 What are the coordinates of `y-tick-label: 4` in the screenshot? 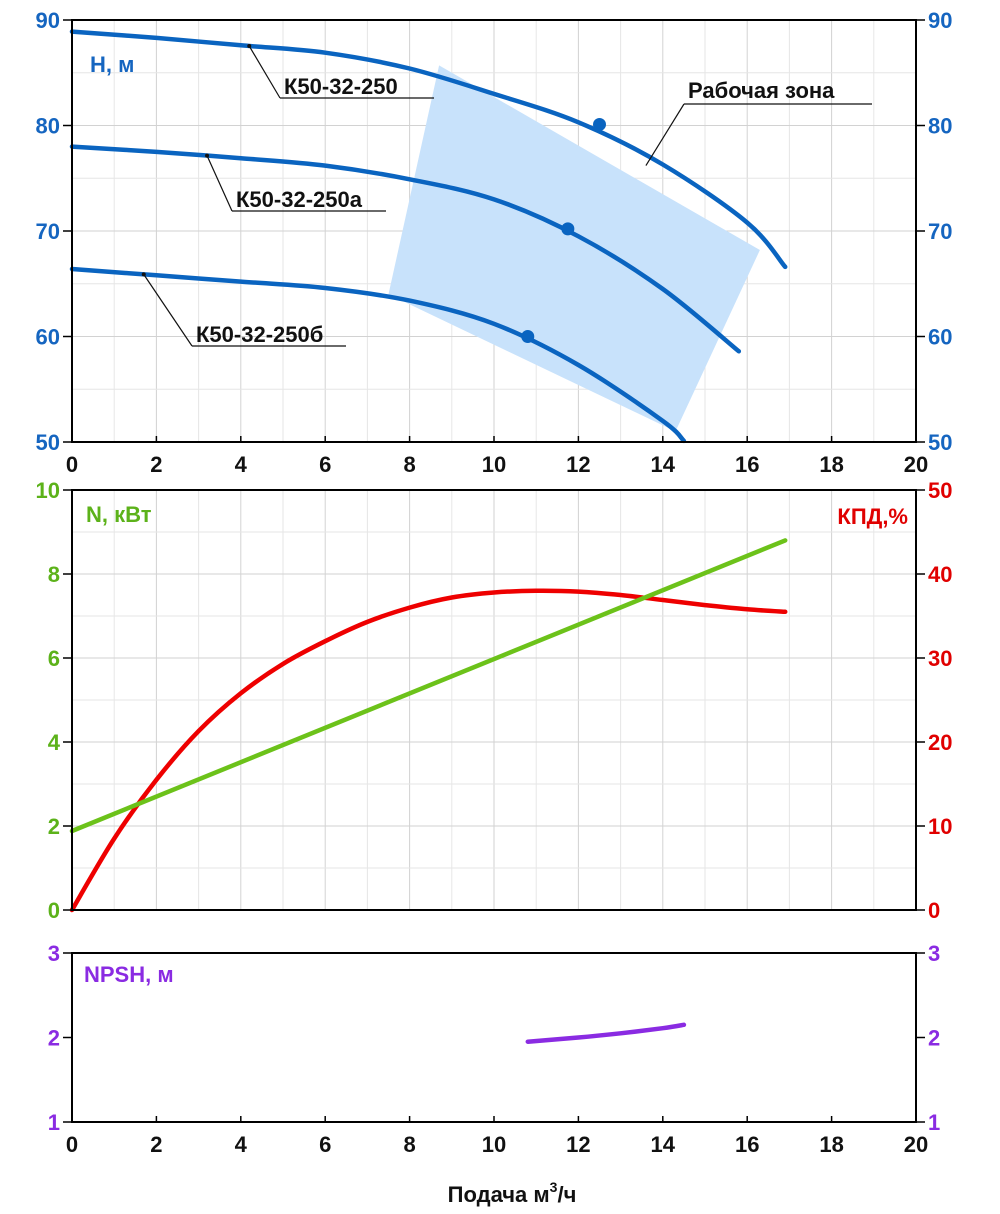 It's located at (54, 742).